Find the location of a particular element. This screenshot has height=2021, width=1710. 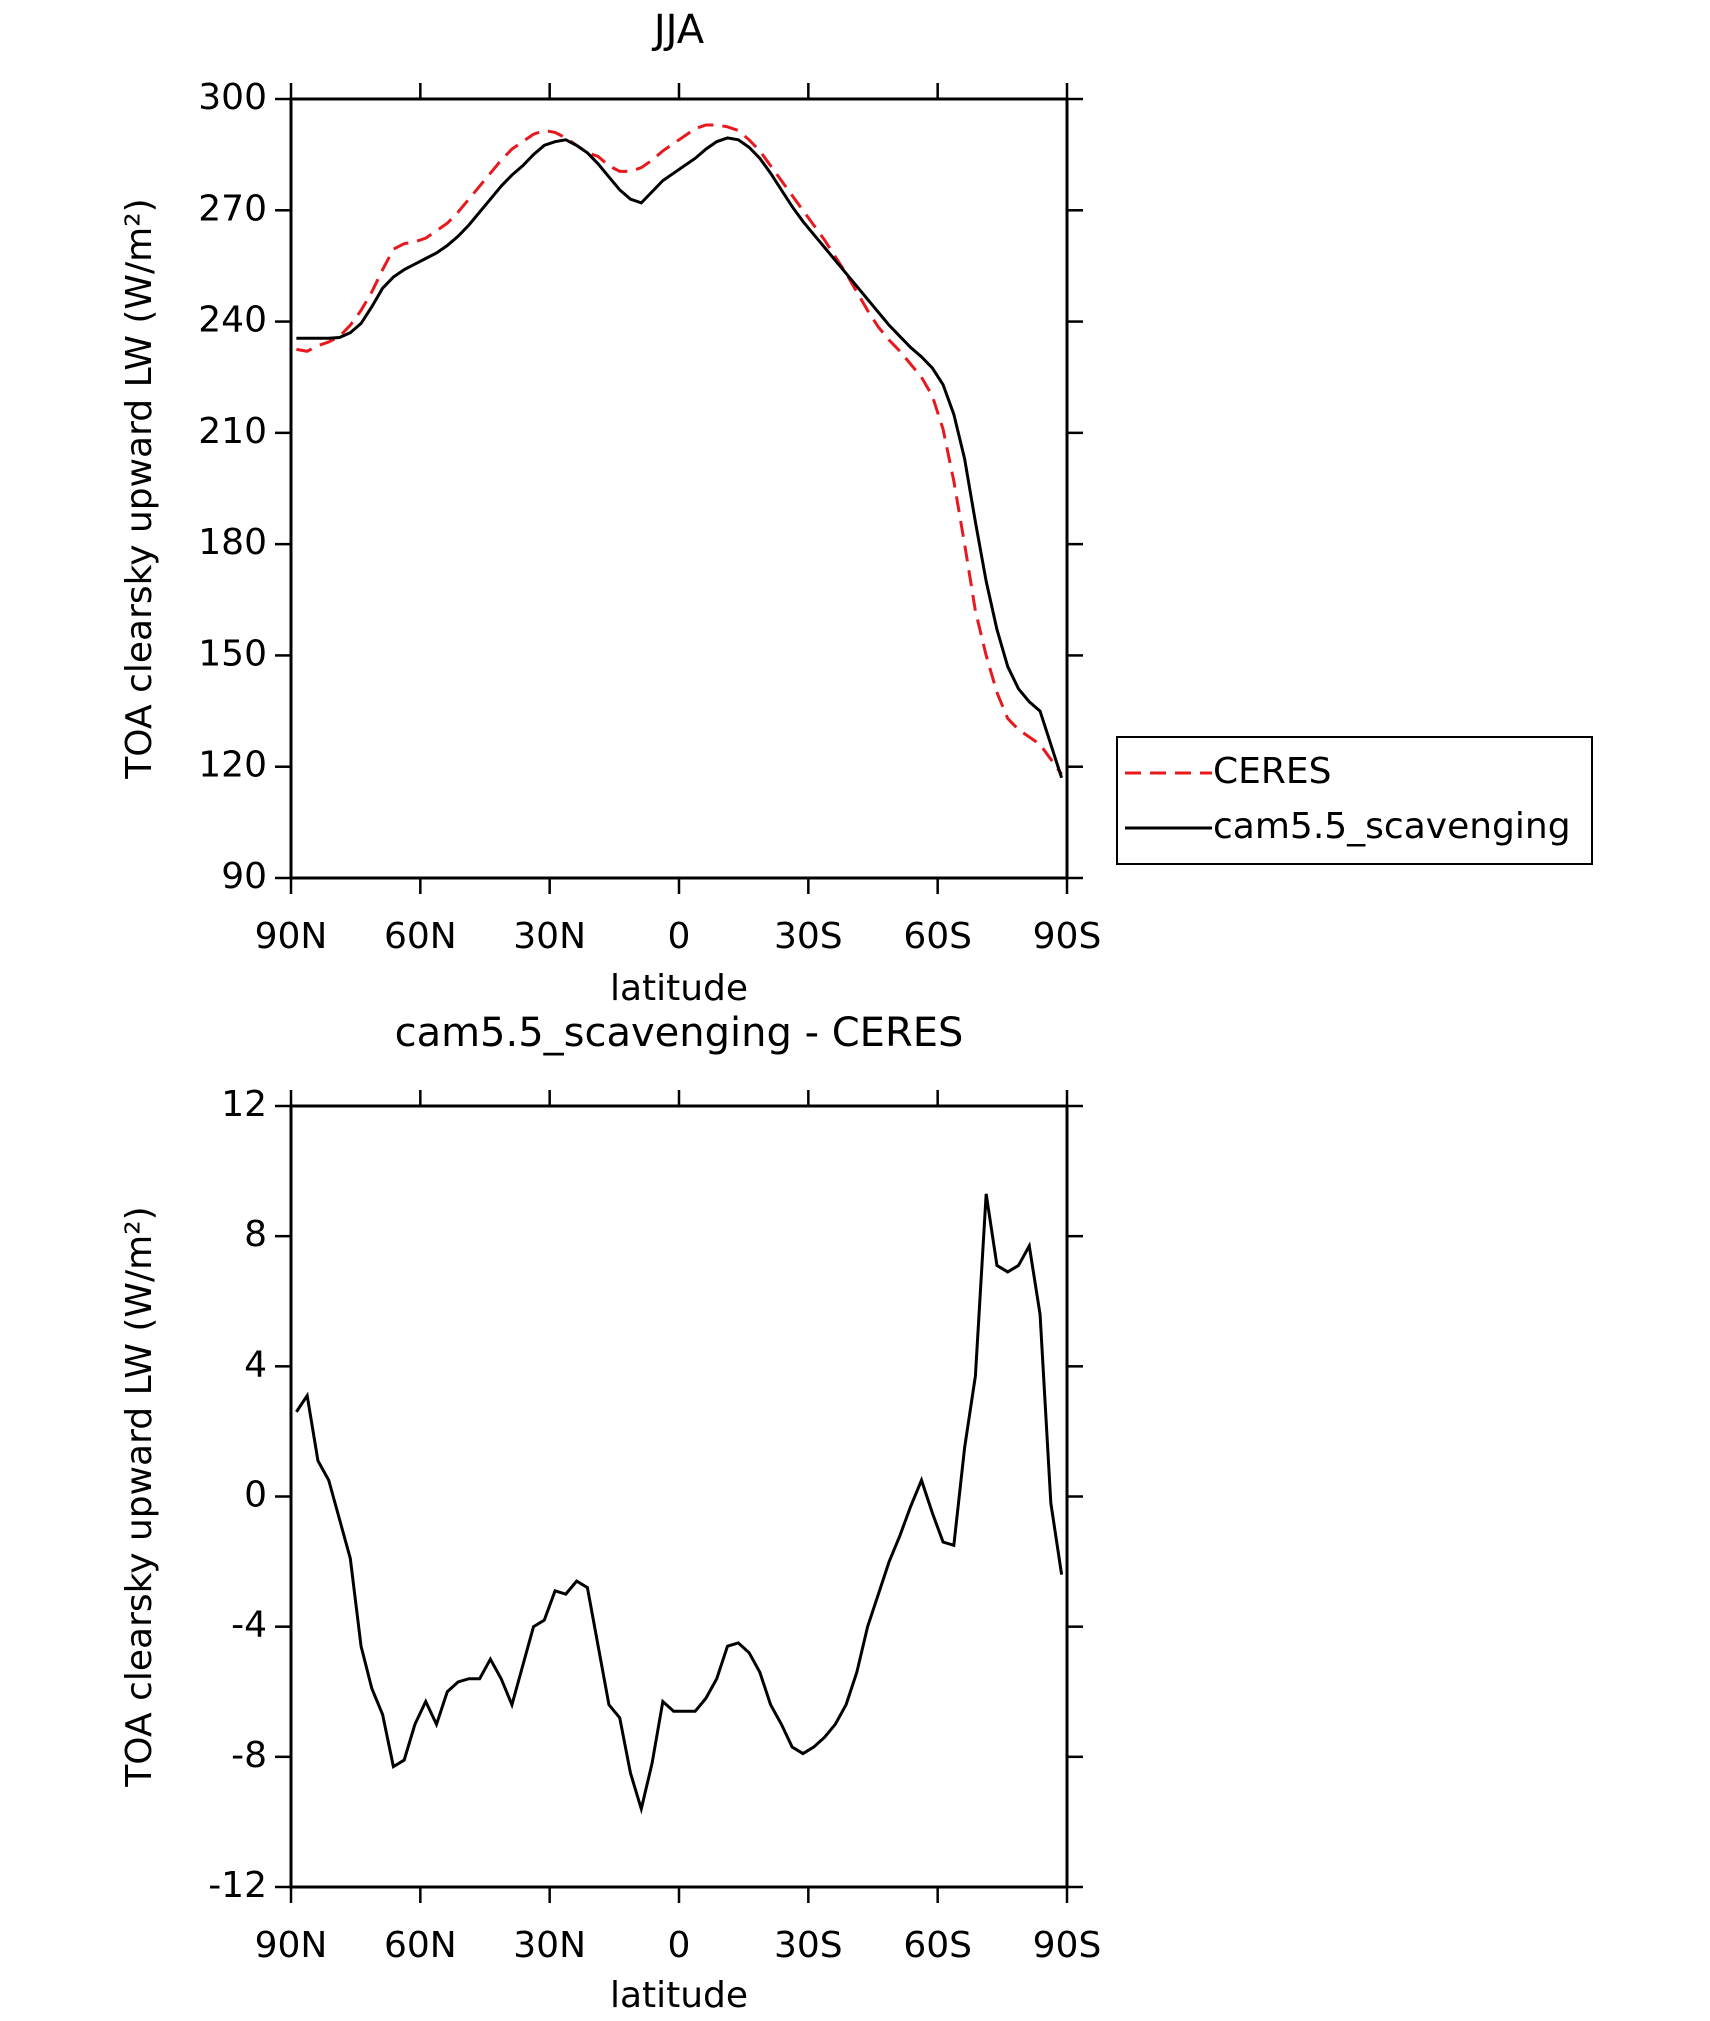

y-tick-label: 150 is located at coordinates (232, 653).